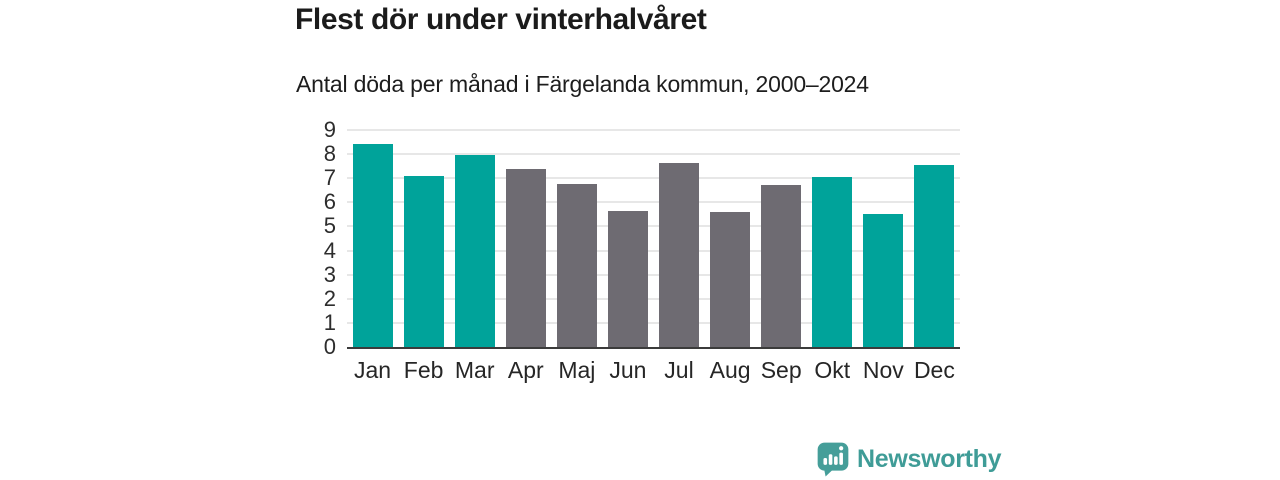 This screenshot has height=480, width=1280. What do you see at coordinates (679, 370) in the screenshot?
I see `x-tick-label: Jul` at bounding box center [679, 370].